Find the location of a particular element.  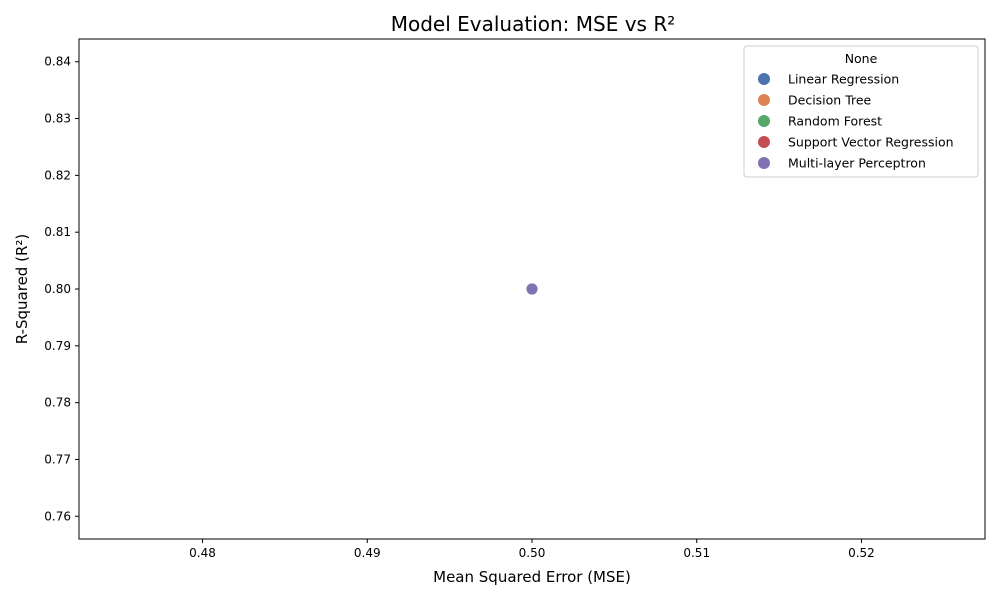

legend-entry-label: Linear Regression is located at coordinates (843, 79).